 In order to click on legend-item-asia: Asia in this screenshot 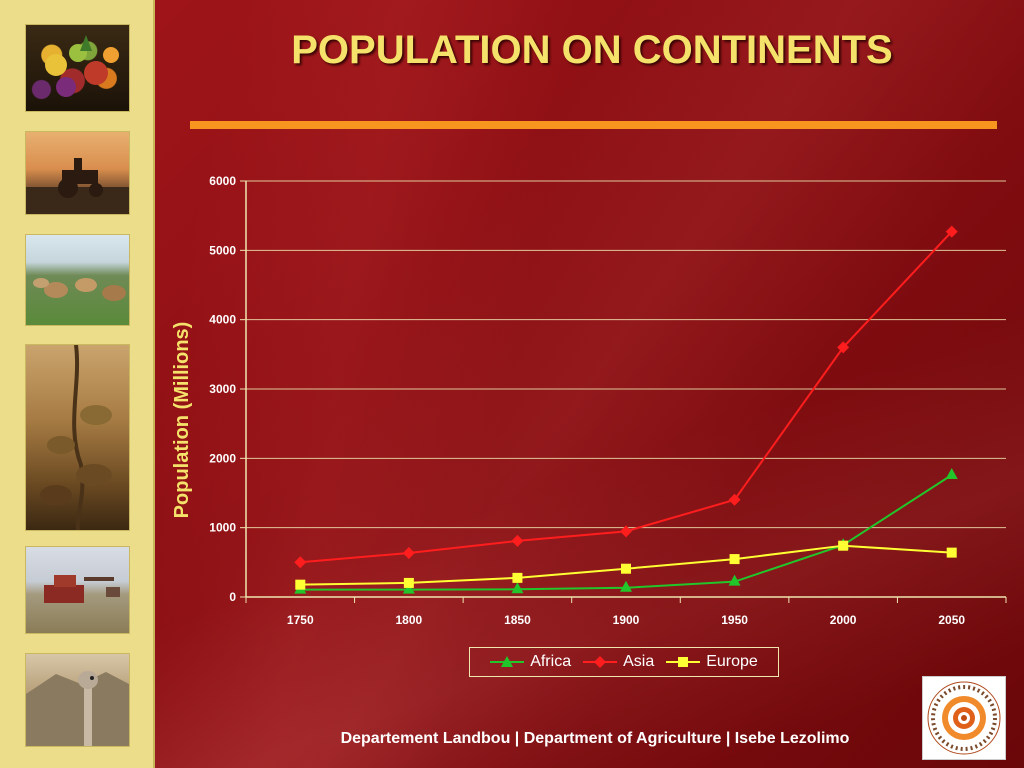, I will do `click(618, 662)`.